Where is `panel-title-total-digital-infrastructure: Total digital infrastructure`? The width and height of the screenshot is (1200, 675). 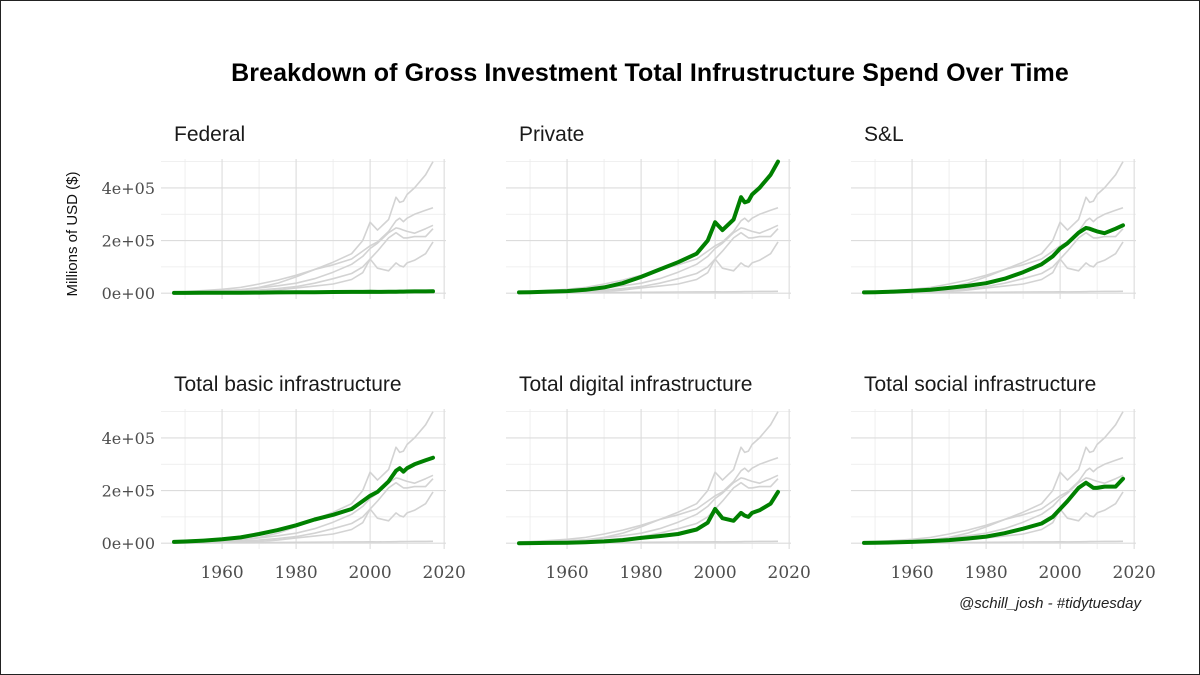 panel-title-total-digital-infrastructure: Total digital infrastructure is located at coordinates (635, 384).